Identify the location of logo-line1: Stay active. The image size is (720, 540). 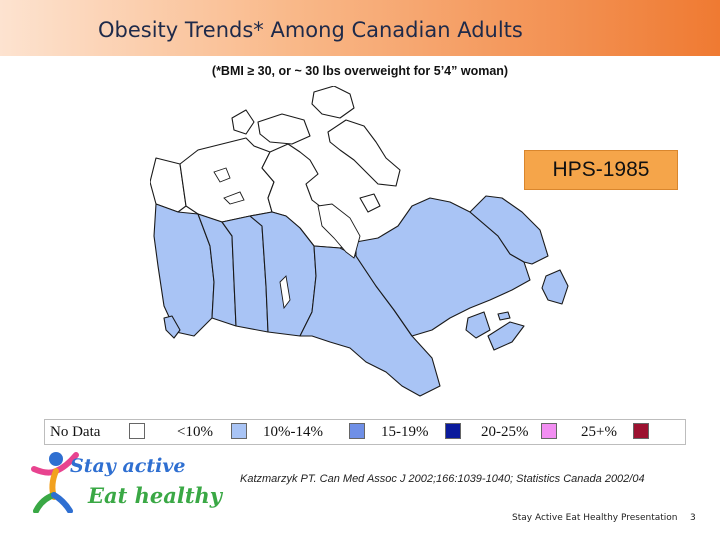
(128, 466).